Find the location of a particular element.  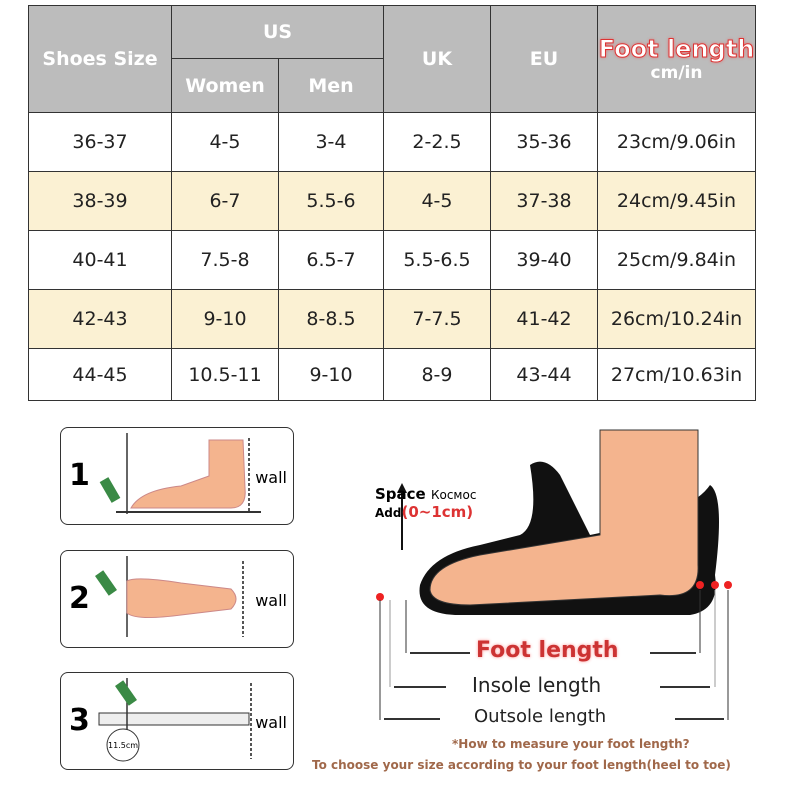

table-cell: 2-2.5 is located at coordinates (437, 142).